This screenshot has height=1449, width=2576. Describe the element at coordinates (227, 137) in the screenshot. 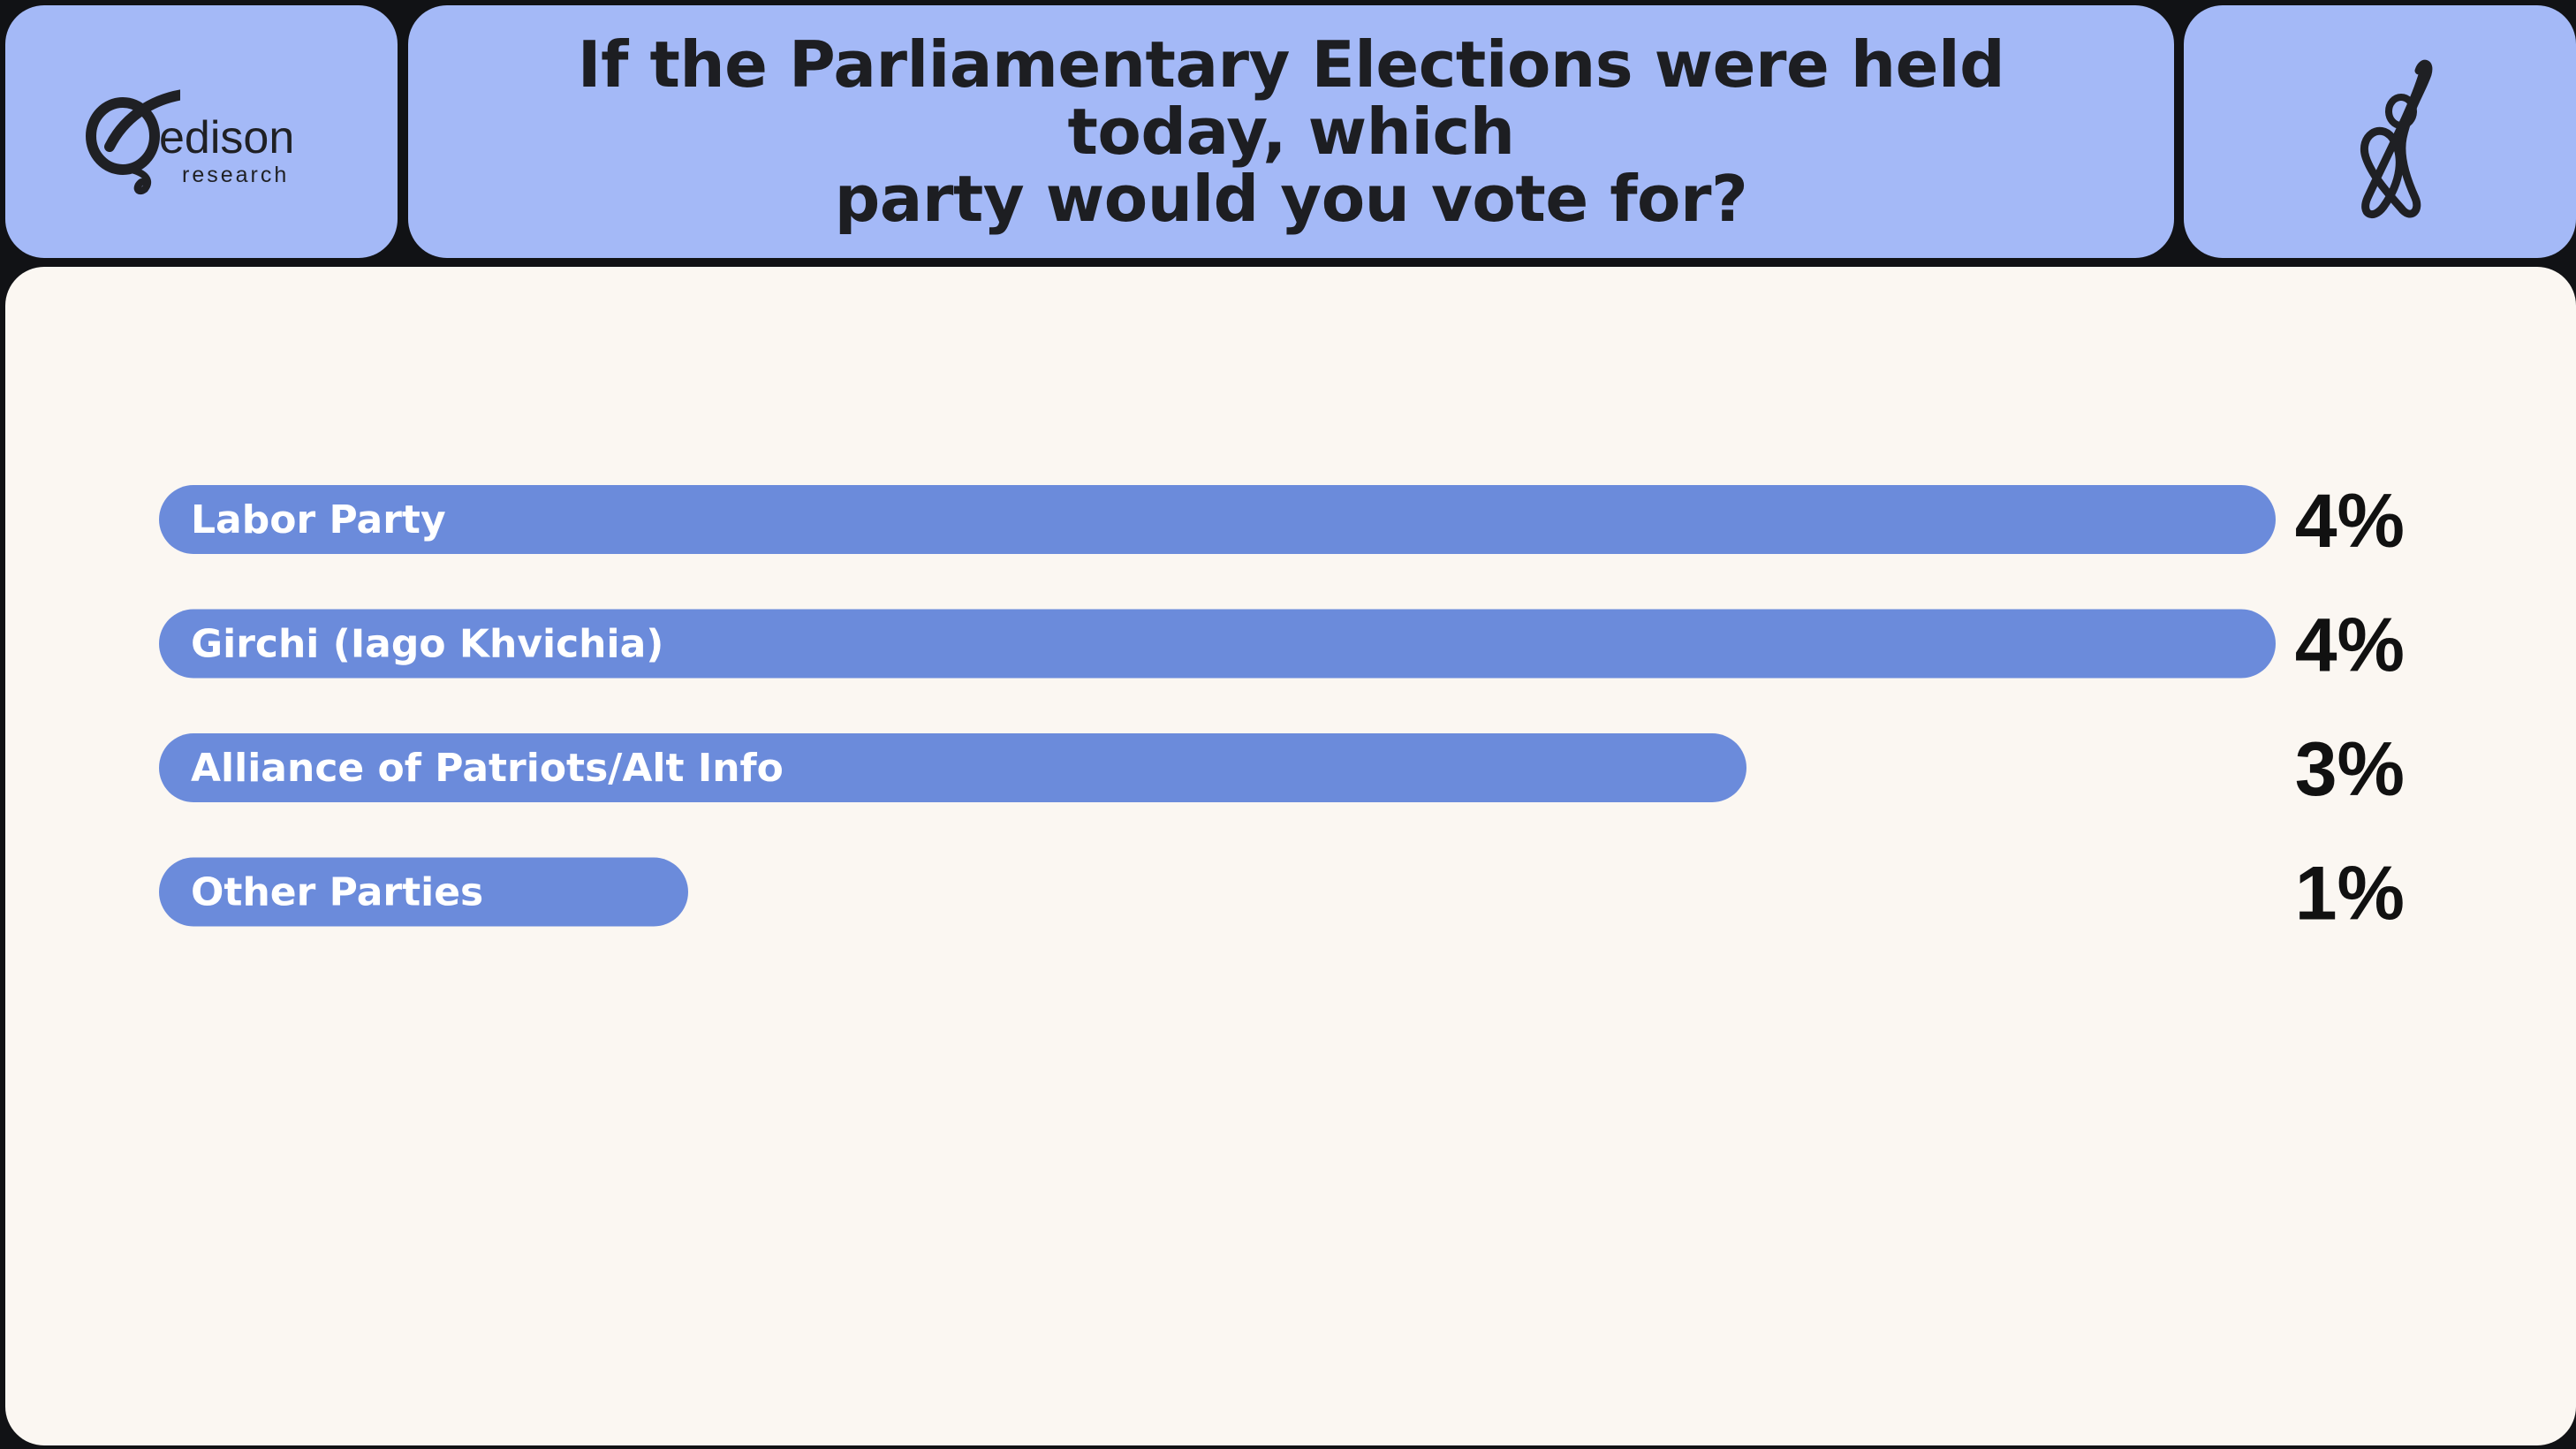

I see `logo-name: edison` at that location.